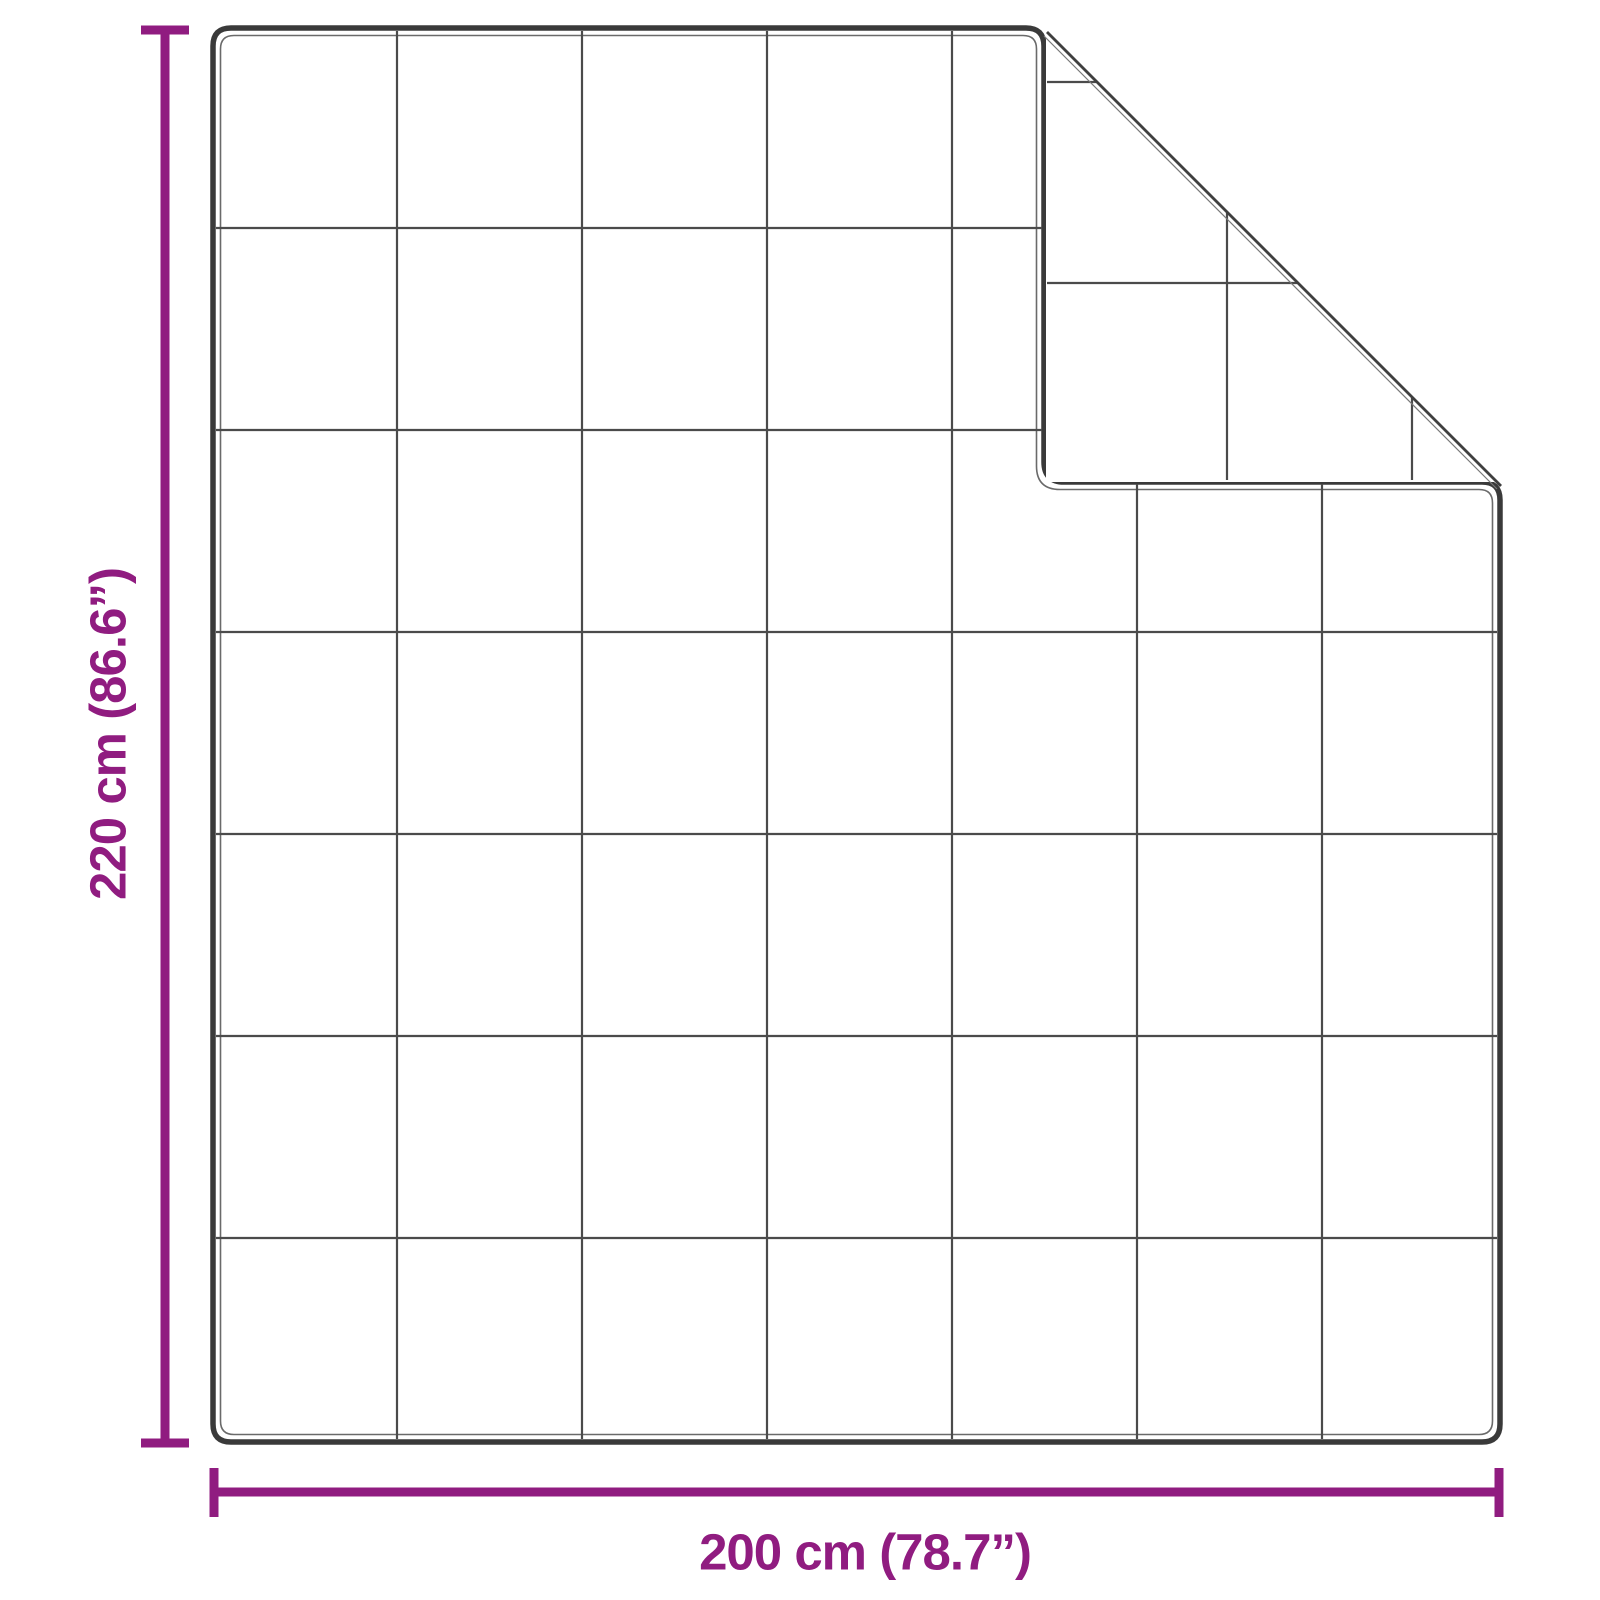 This screenshot has width=1600, height=1600. Describe the element at coordinates (865, 1552) in the screenshot. I see `horizontal-dimension-label: 200 cm (78.7”)` at that location.